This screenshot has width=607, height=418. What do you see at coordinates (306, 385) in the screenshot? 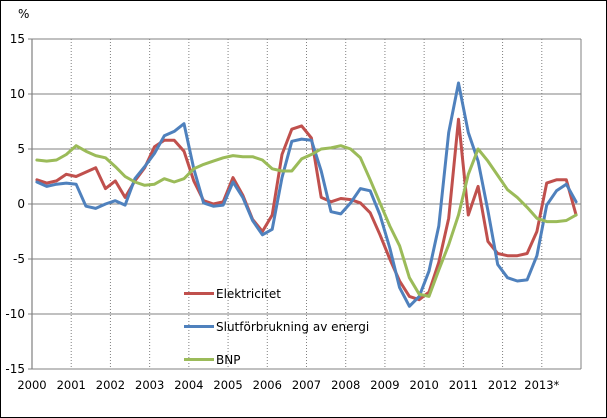
I see `x-tick-label: 2007` at bounding box center [306, 385].